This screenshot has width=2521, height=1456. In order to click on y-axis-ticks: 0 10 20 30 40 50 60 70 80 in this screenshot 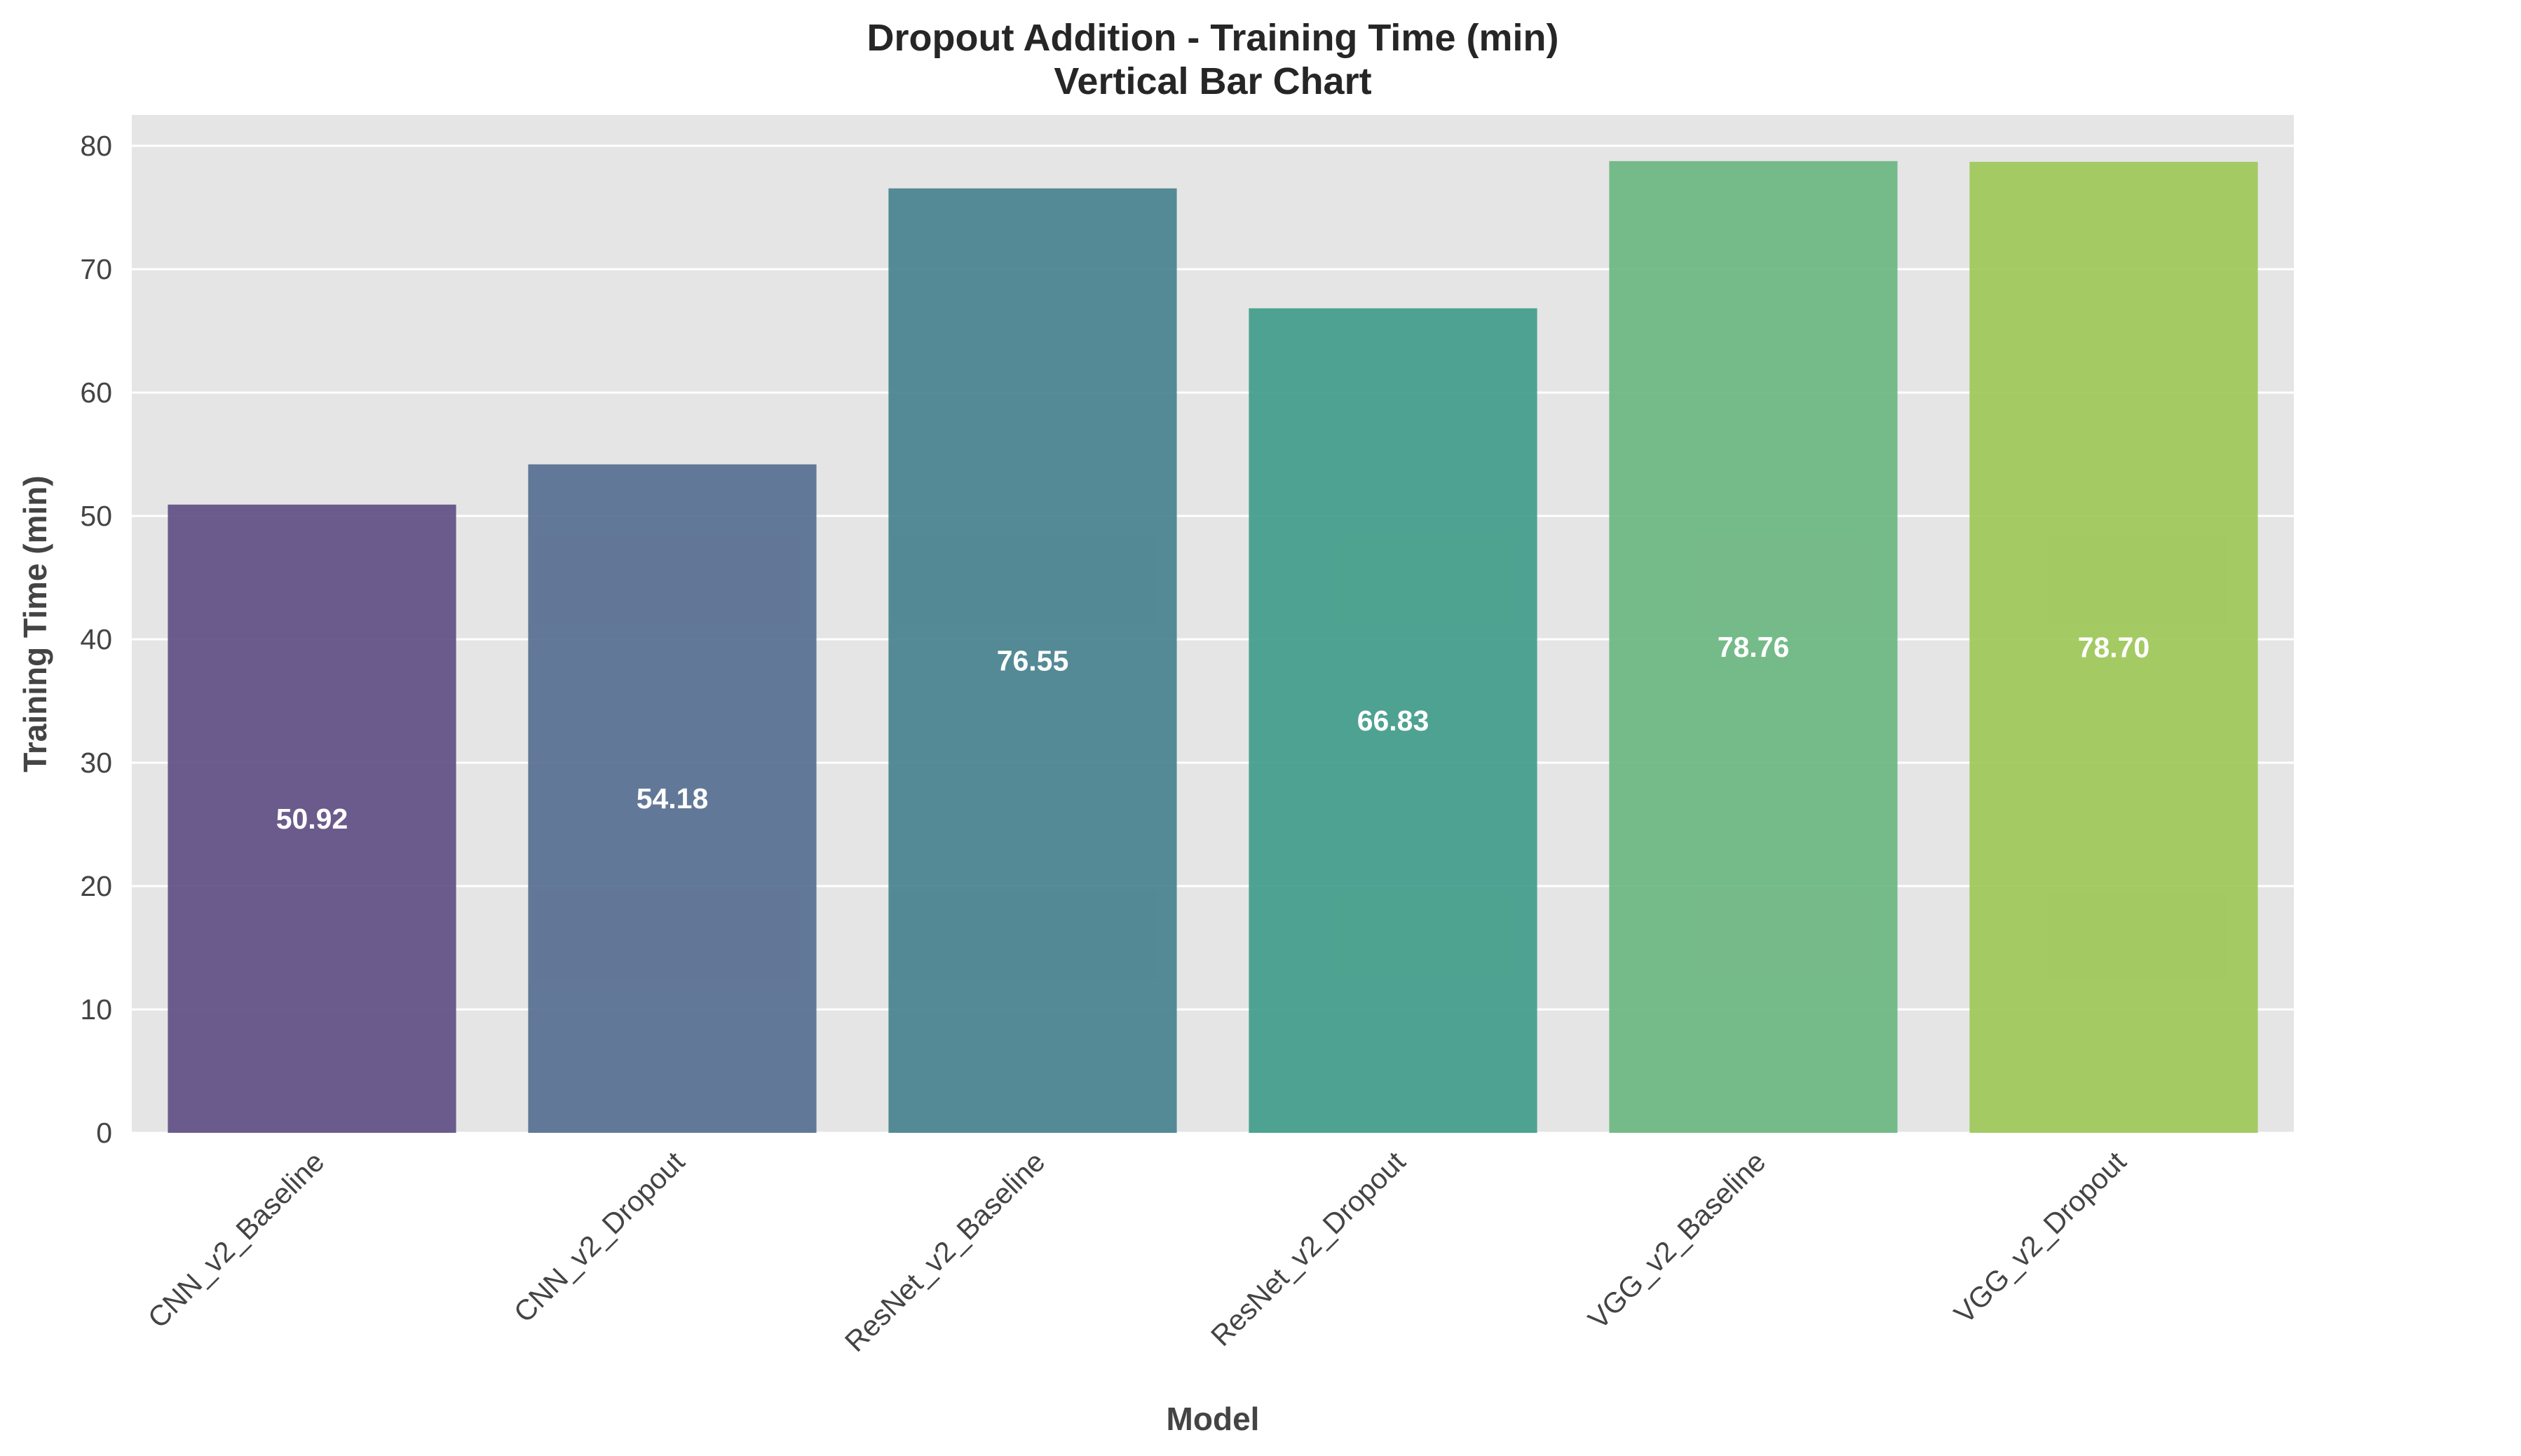, I will do `click(96, 639)`.